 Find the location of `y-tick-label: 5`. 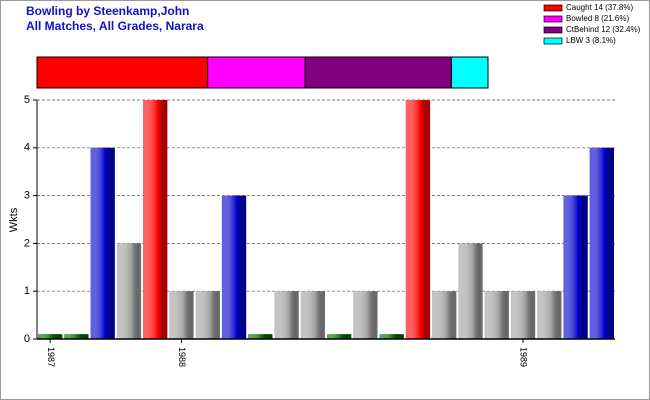

y-tick-label: 5 is located at coordinates (27, 100).